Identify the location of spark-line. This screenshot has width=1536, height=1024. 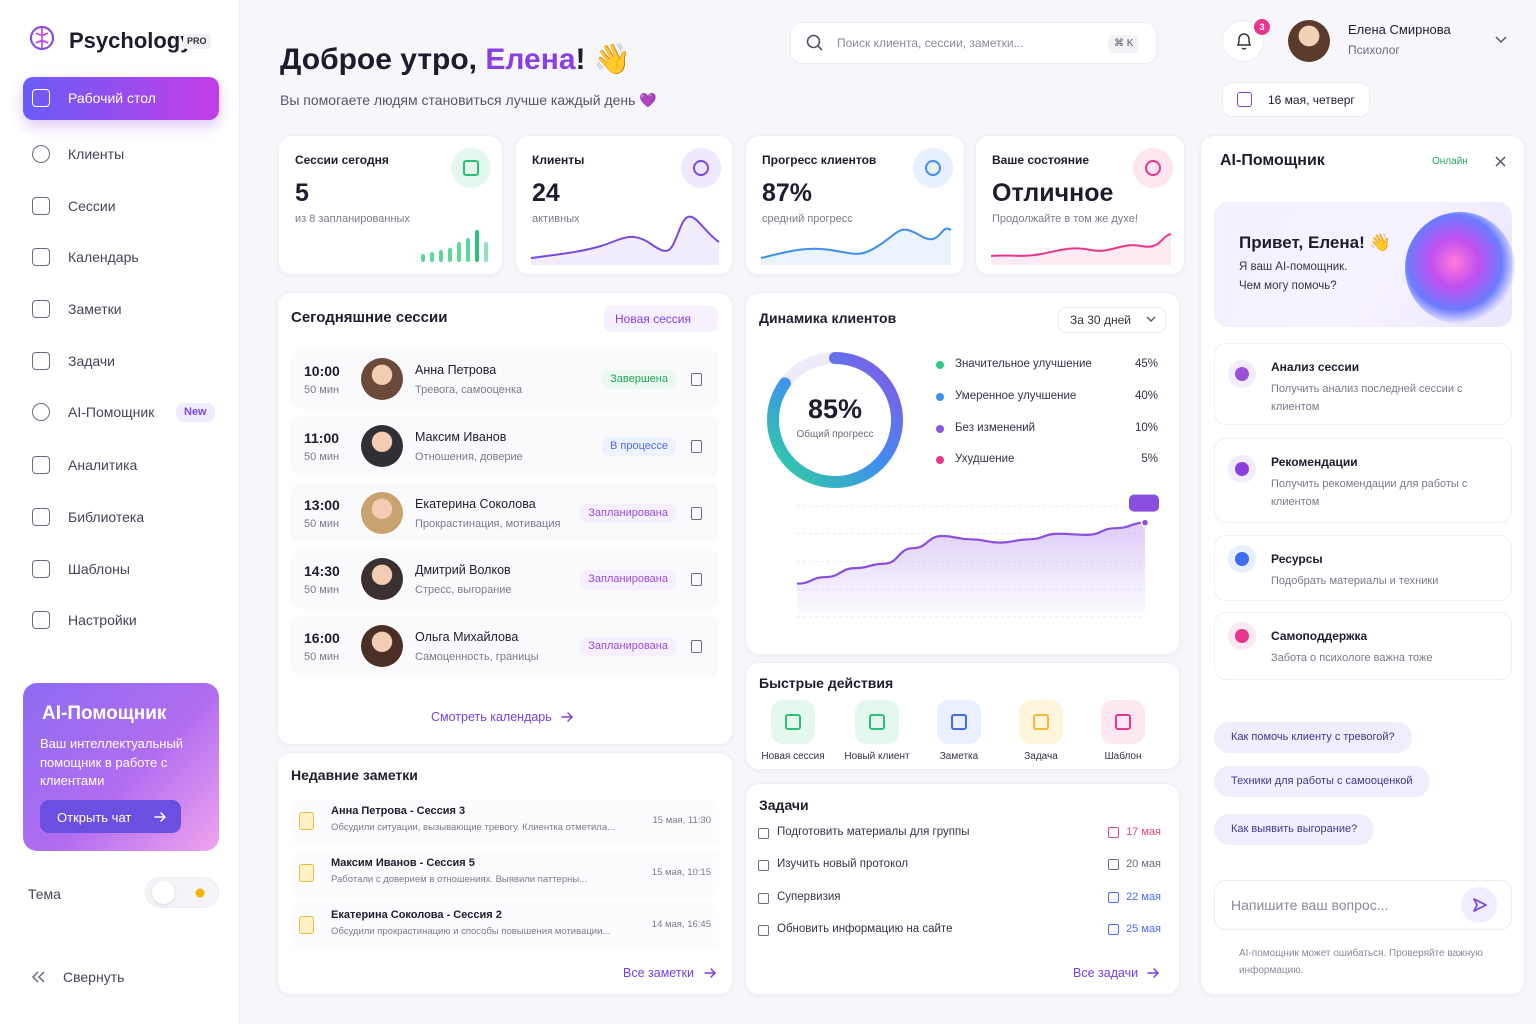
(1081, 245).